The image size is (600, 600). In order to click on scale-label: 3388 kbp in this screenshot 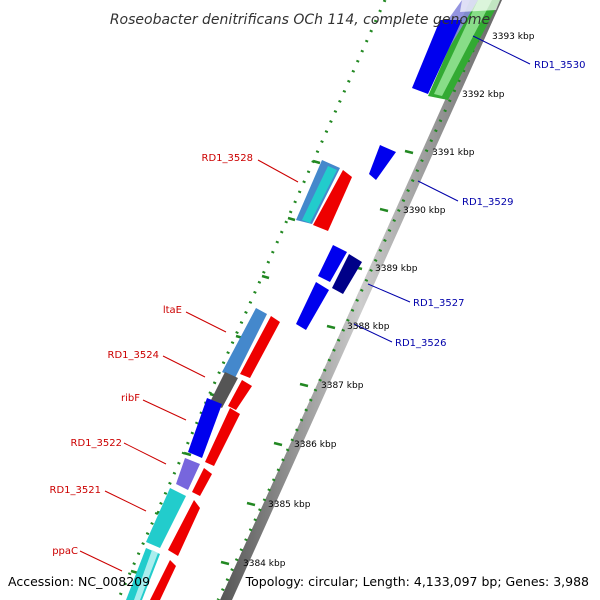, I will do `click(368, 327)`.